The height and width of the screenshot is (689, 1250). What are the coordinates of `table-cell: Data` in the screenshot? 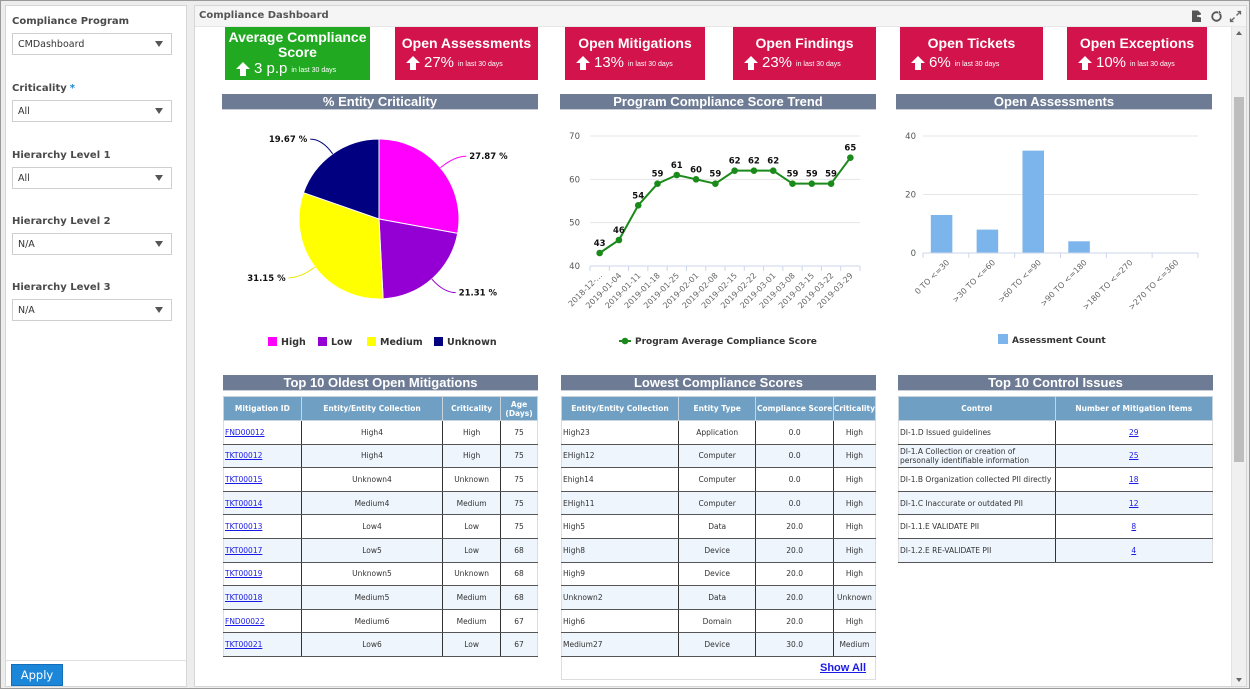 It's located at (716, 526).